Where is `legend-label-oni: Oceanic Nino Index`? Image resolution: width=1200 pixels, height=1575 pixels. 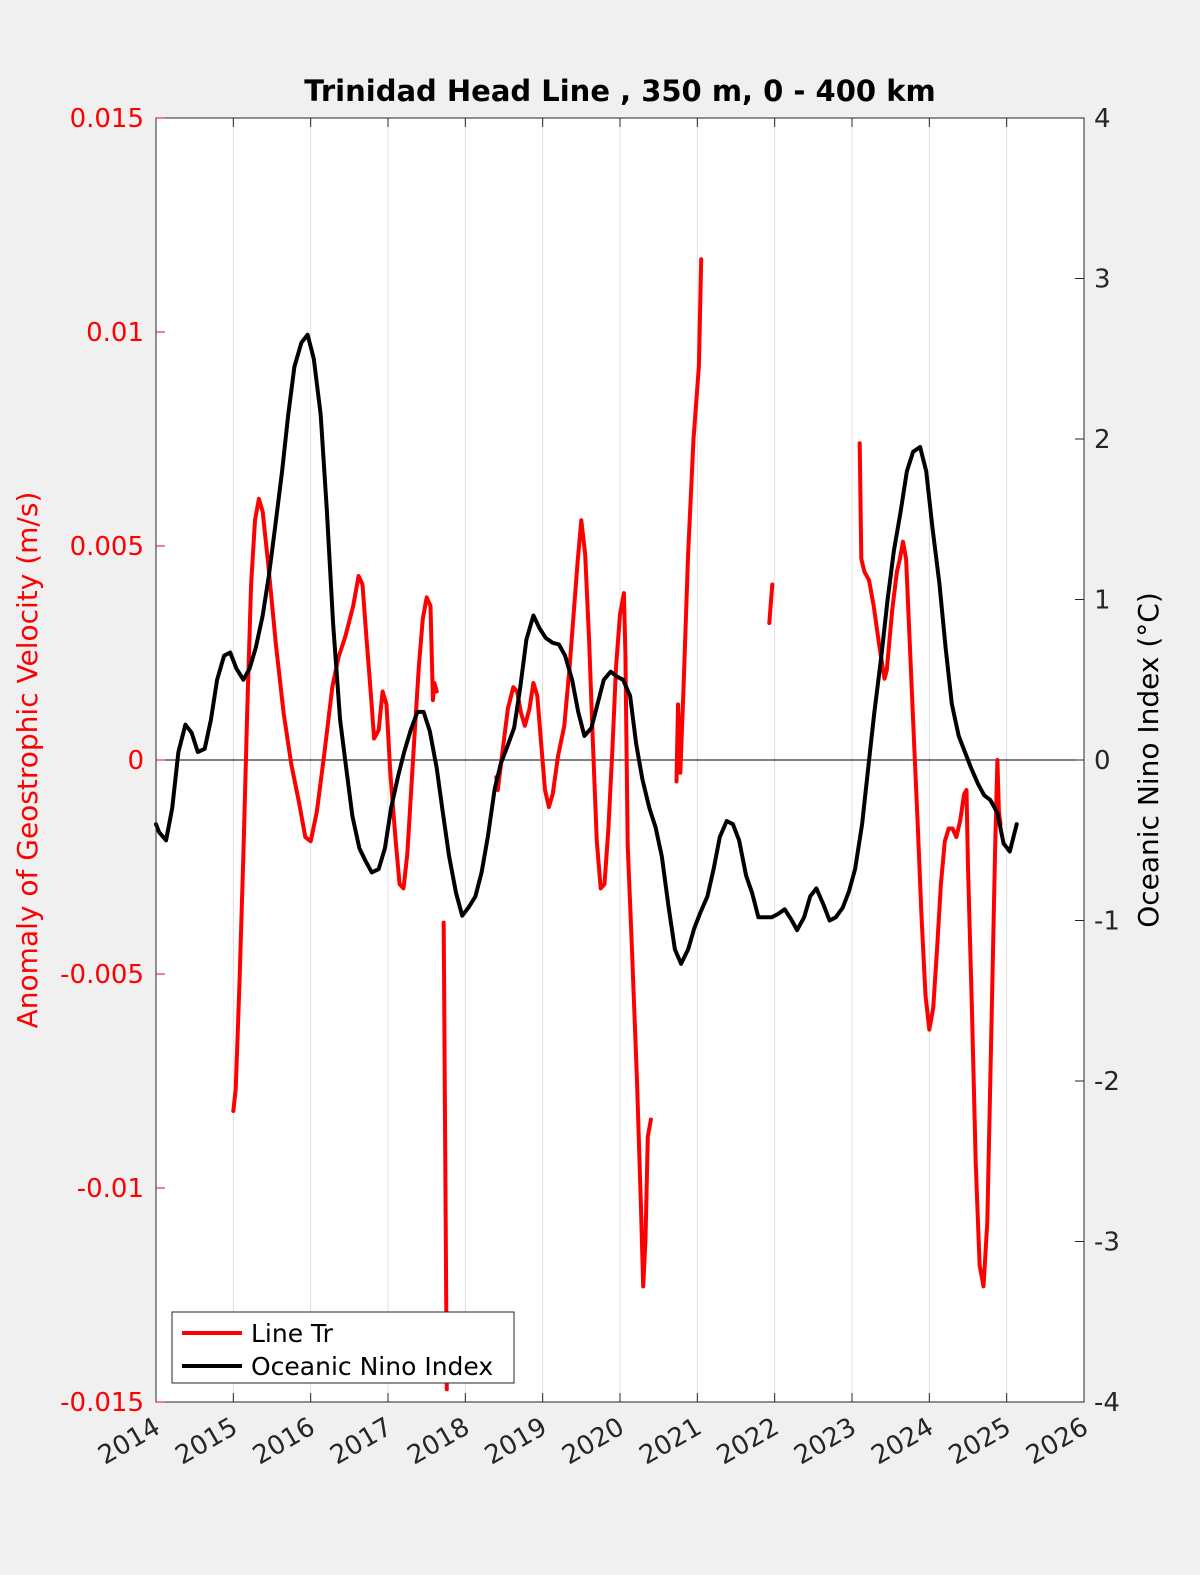
legend-label-oni: Oceanic Nino Index is located at coordinates (372, 1366).